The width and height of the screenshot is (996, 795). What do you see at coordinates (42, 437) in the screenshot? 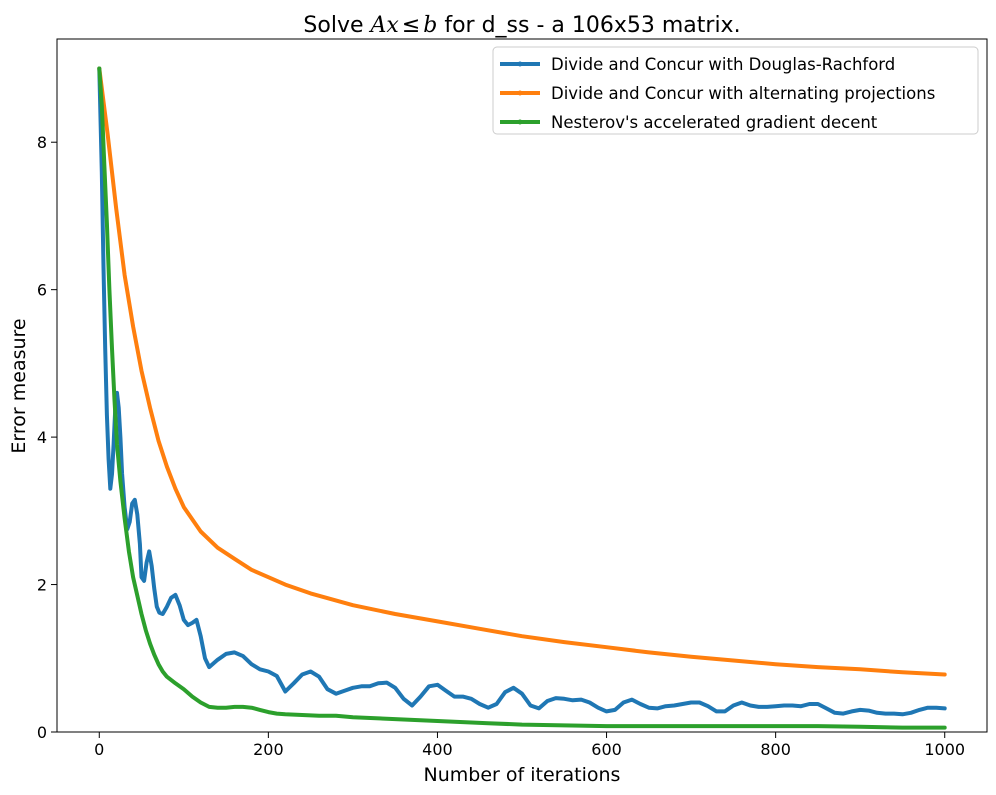
I see `y-tick-label: 4` at bounding box center [42, 437].